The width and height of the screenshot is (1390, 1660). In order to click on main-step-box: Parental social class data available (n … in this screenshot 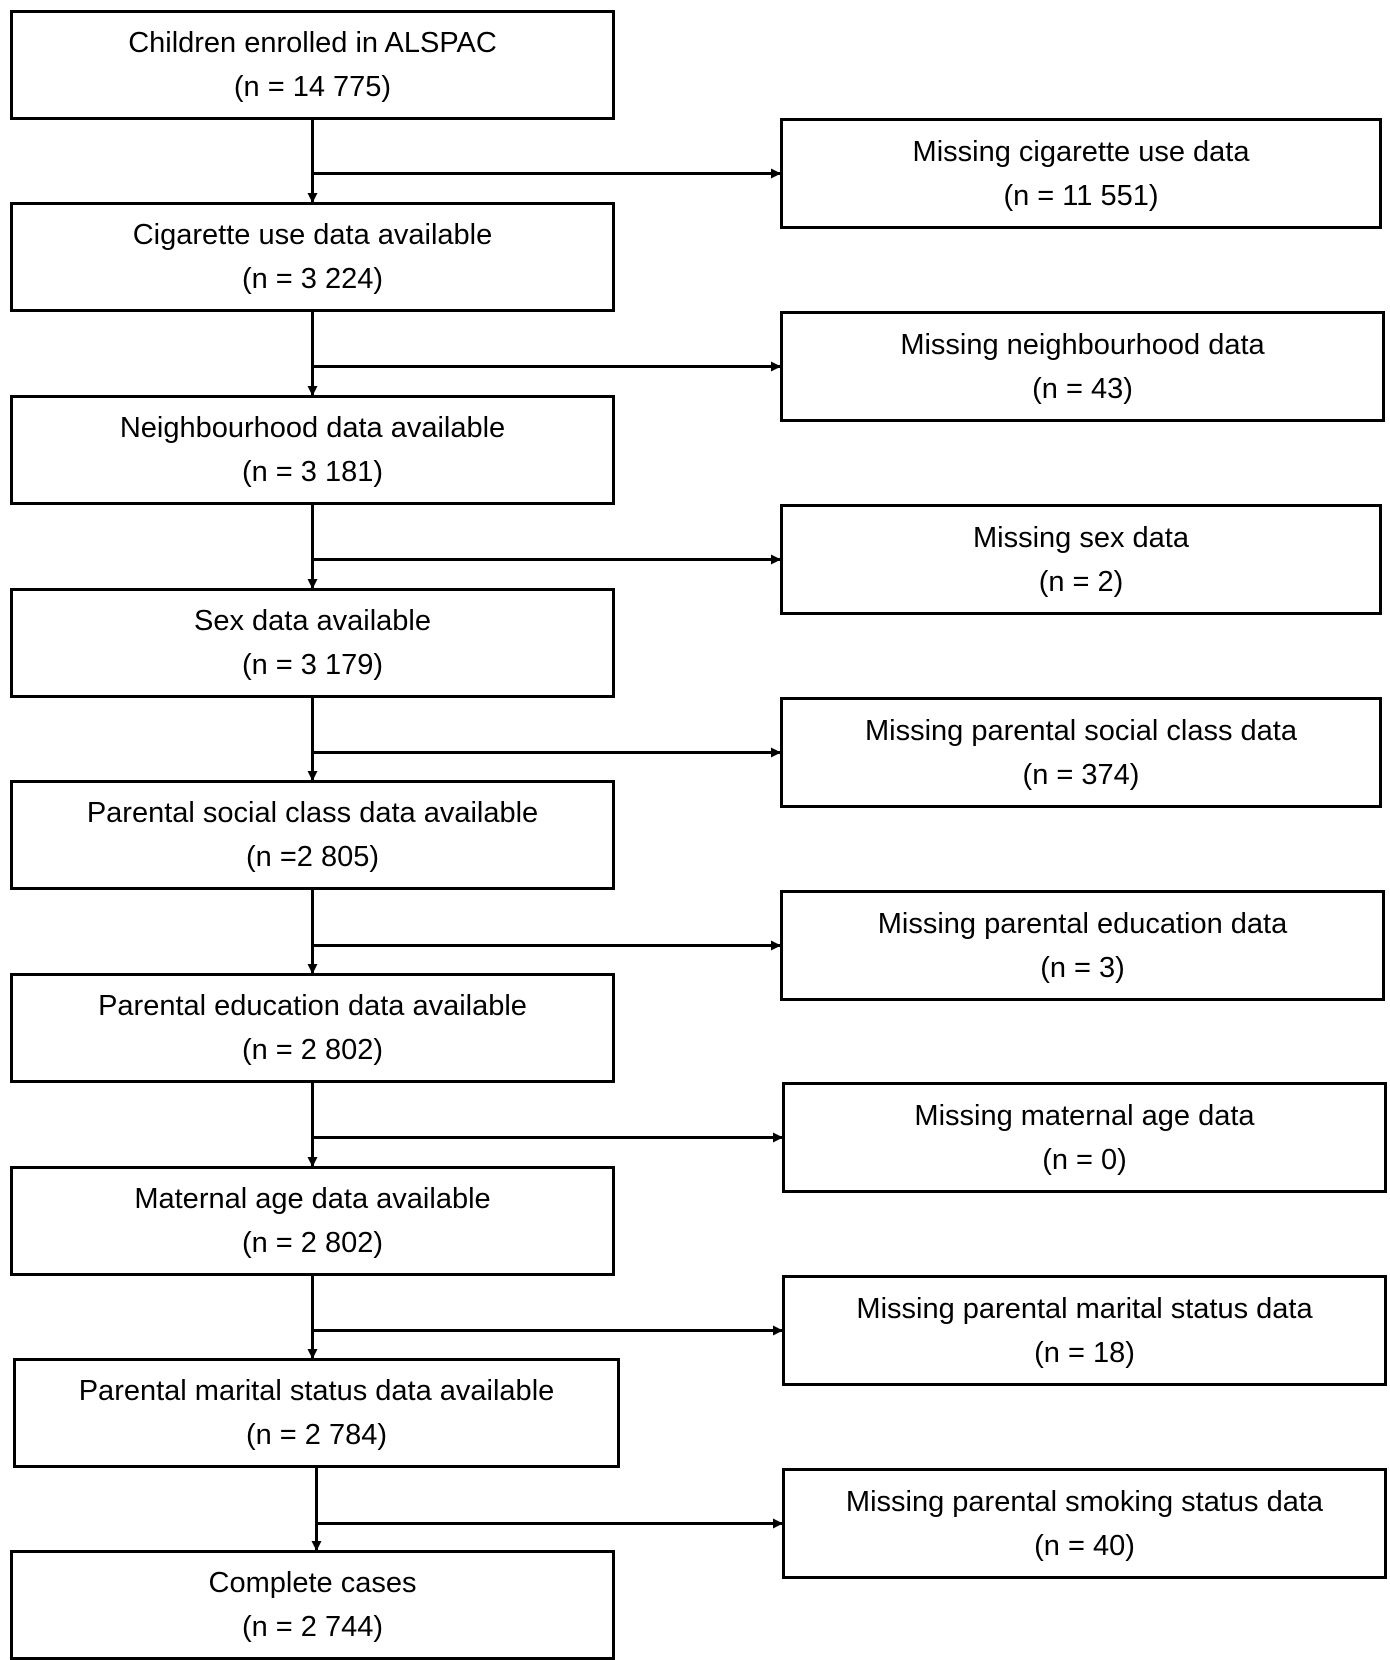, I will do `click(312, 835)`.